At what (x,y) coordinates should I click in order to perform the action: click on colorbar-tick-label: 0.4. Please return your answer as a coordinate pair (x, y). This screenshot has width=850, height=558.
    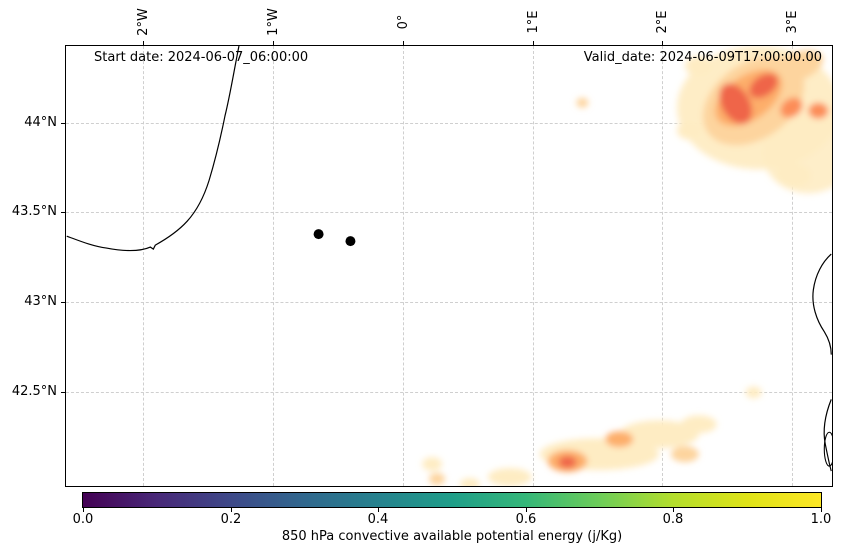
    Looking at the image, I should click on (378, 519).